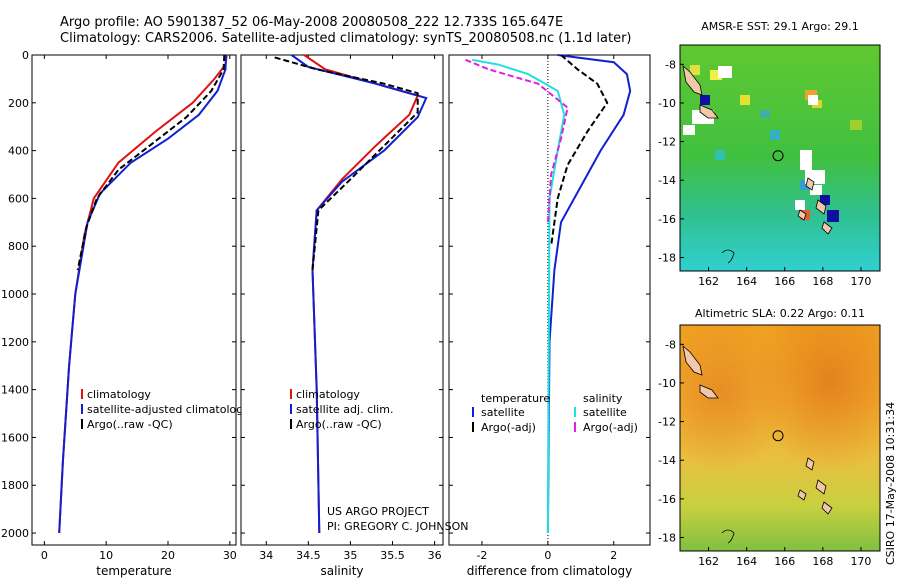 This screenshot has width=900, height=580. I want to click on x-tick-label: -2, so click(481, 555).